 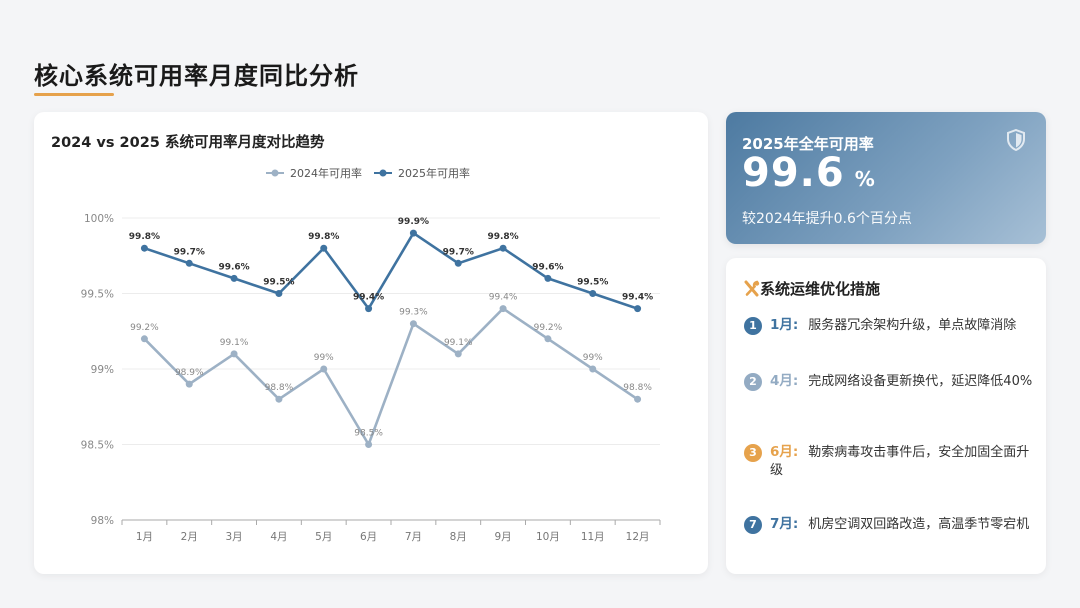 What do you see at coordinates (912, 325) in the screenshot?
I see `measure-description: 服务器冗余架构升级，单点故障消除` at bounding box center [912, 325].